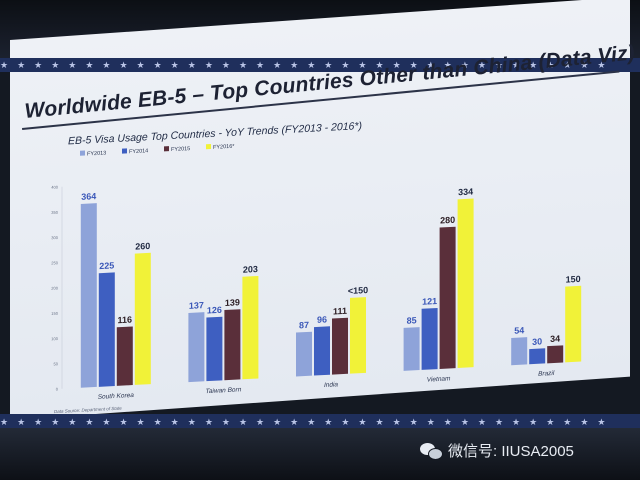 This screenshot has height=480, width=640. Describe the element at coordinates (54, 262) in the screenshot. I see `y-tick-label: 250` at that location.